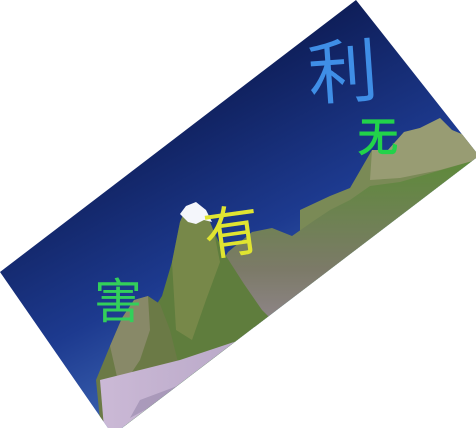 Image resolution: width=476 pixels, height=428 pixels. Describe the element at coordinates (118, 302) in the screenshot. I see `label-hai: 害` at that location.